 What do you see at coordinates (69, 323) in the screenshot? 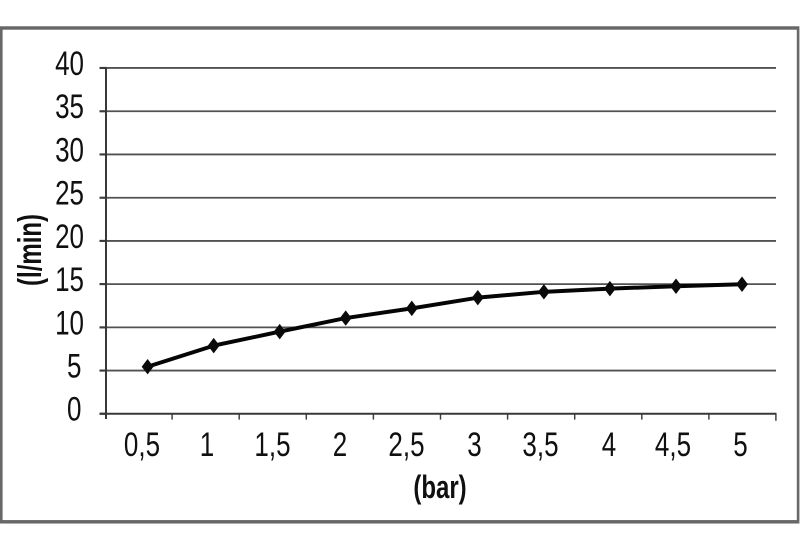
I see `svg-text: 10` at bounding box center [69, 323].